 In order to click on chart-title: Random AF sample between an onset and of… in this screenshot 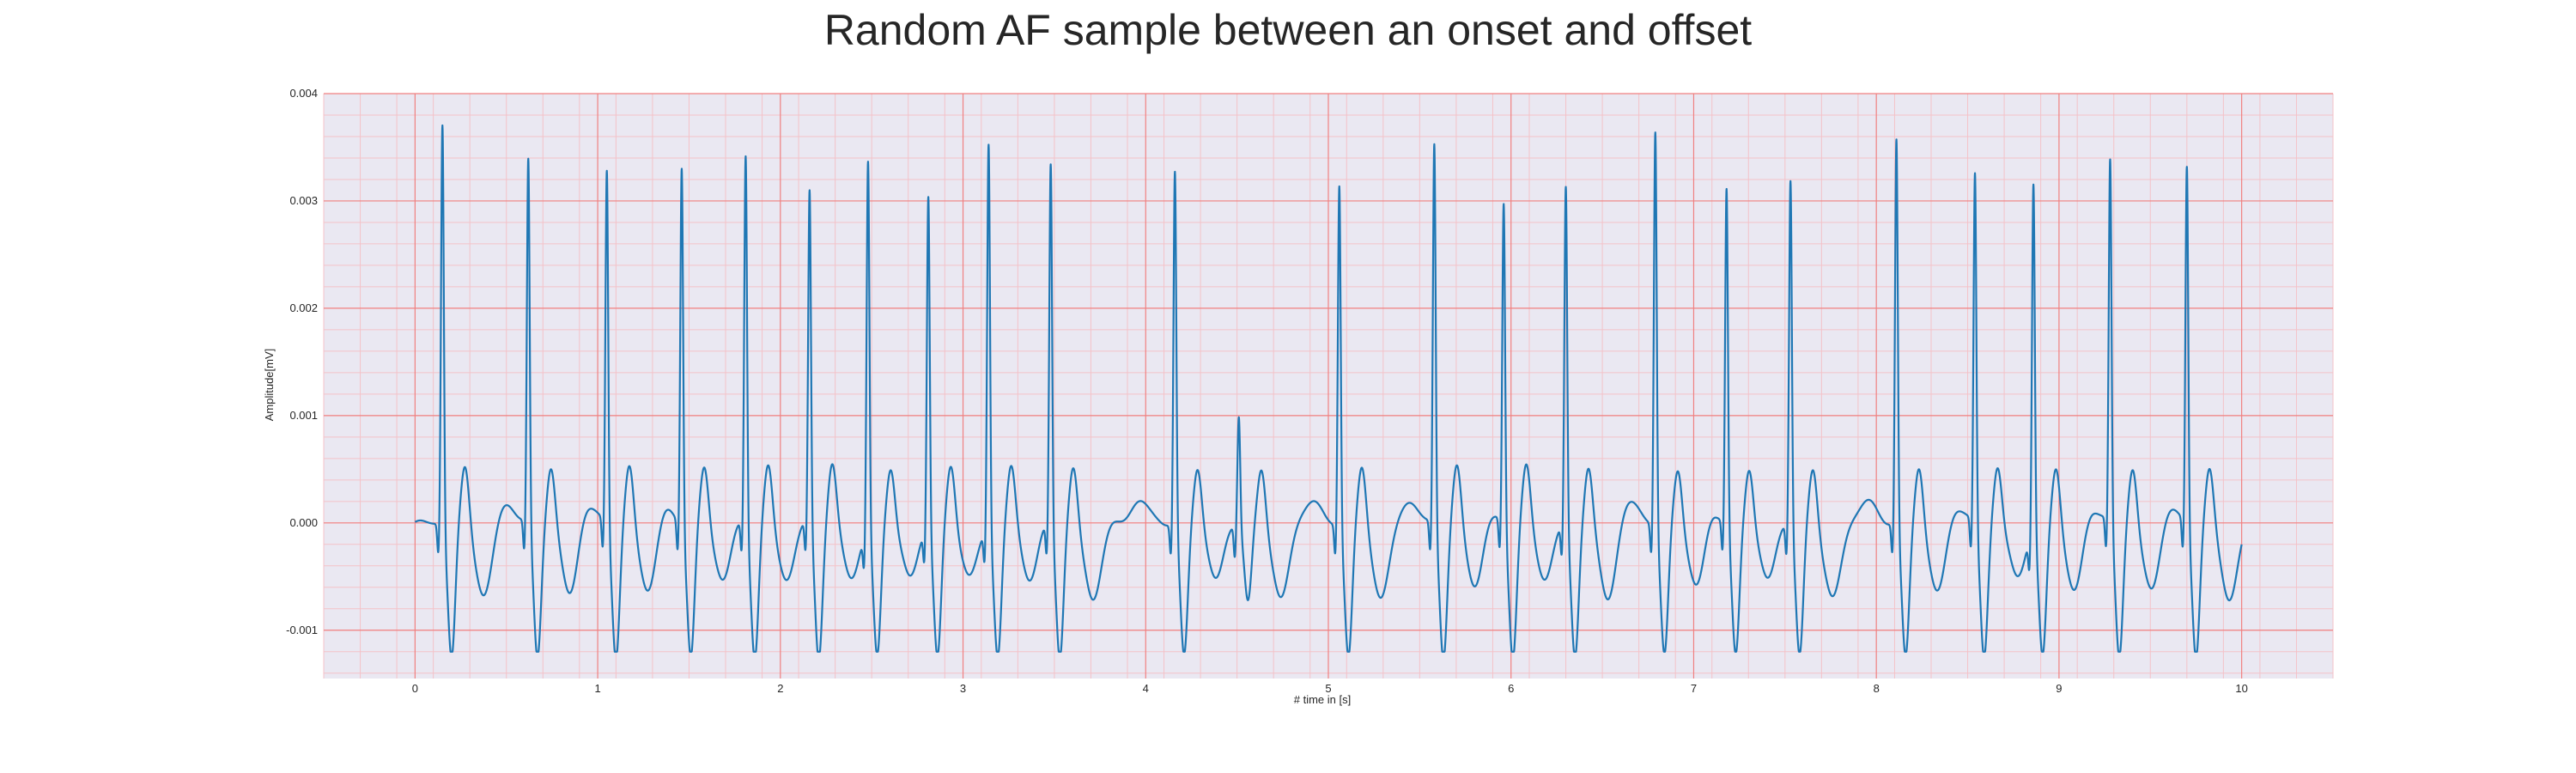, I will do `click(1288, 30)`.